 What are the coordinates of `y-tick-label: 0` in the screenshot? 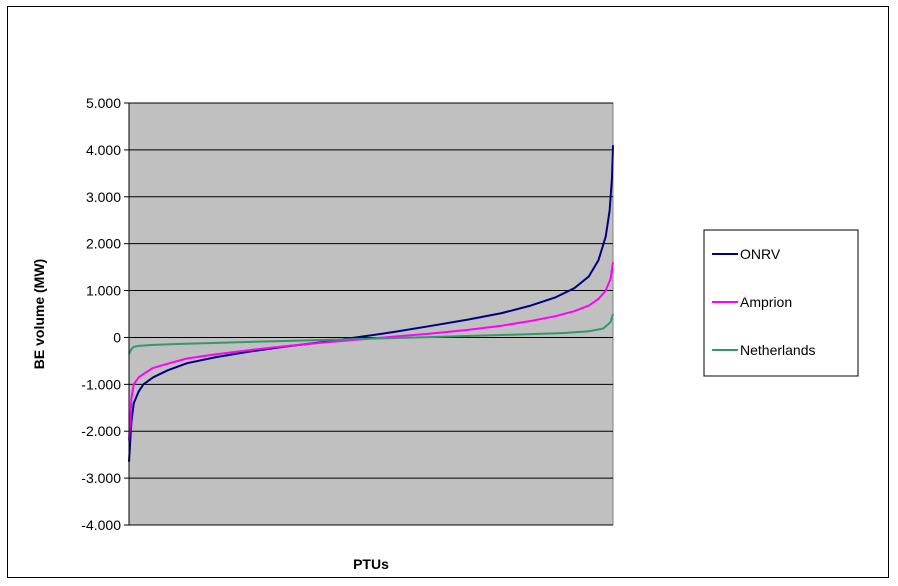 It's located at (117, 337).